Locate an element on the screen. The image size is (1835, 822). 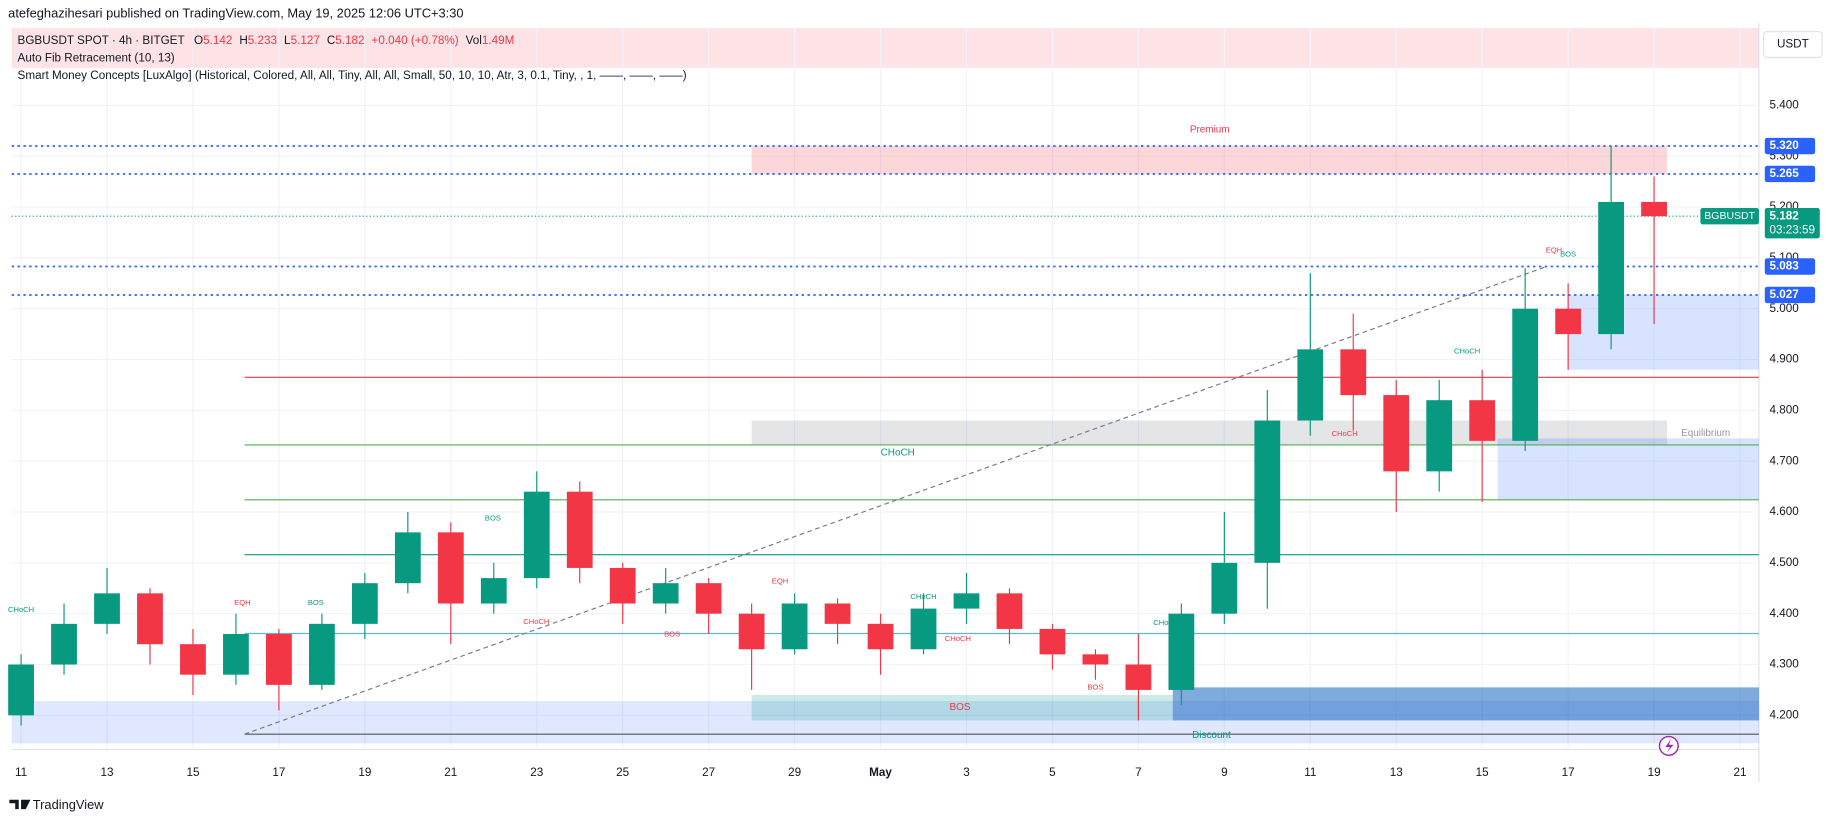
x-tick-label: 5 is located at coordinates (1052, 772).